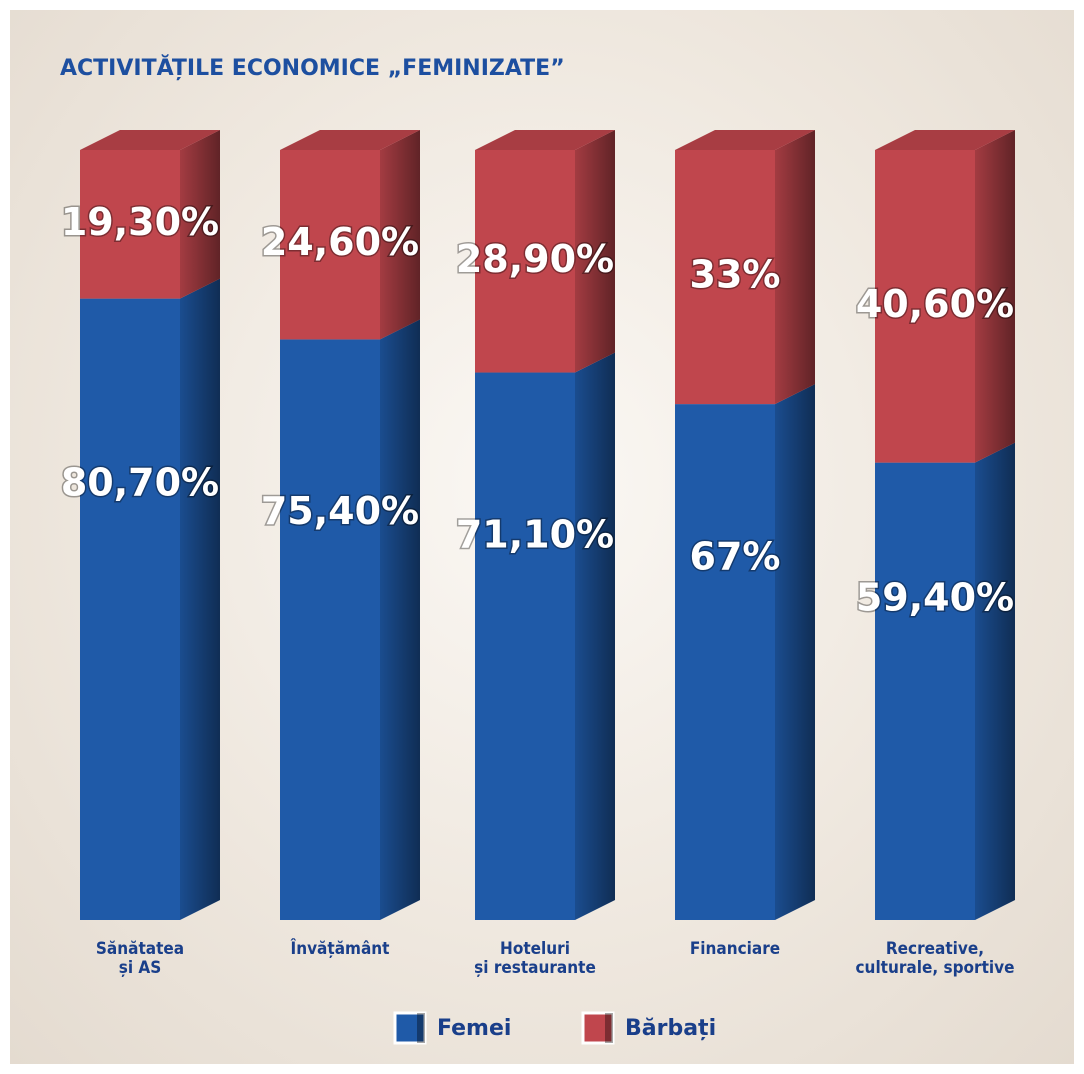 This screenshot has width=1084, height=1074. Describe the element at coordinates (340, 242) in the screenshot. I see `value-label: 24,60%` at that location.